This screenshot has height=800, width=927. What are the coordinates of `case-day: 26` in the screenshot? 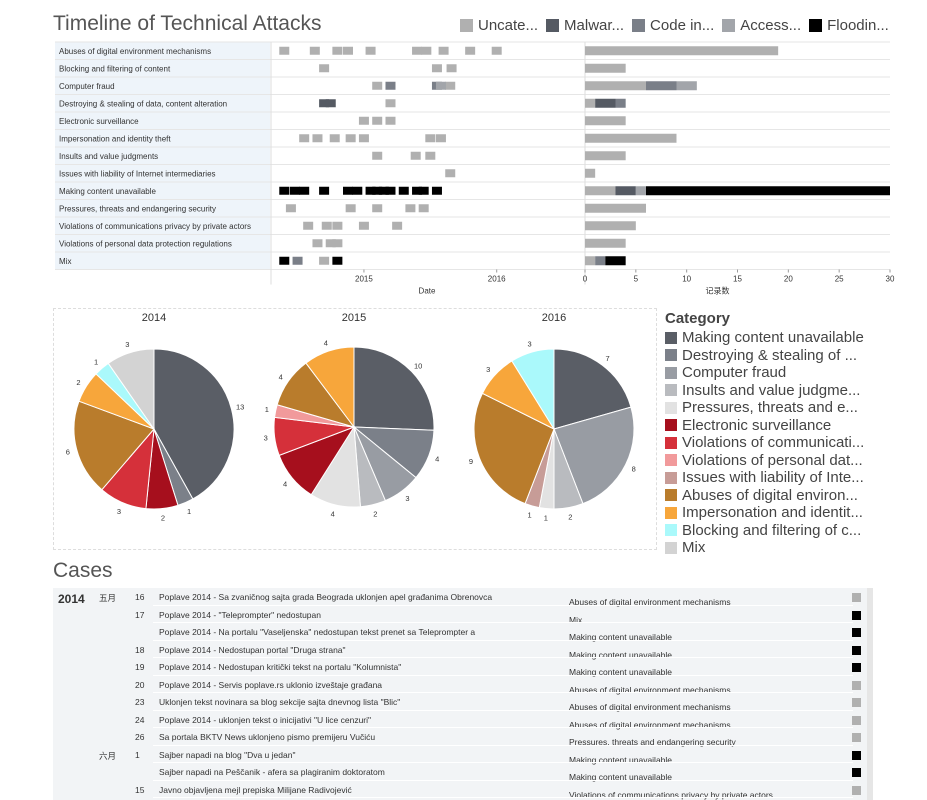 It's located at (140, 737).